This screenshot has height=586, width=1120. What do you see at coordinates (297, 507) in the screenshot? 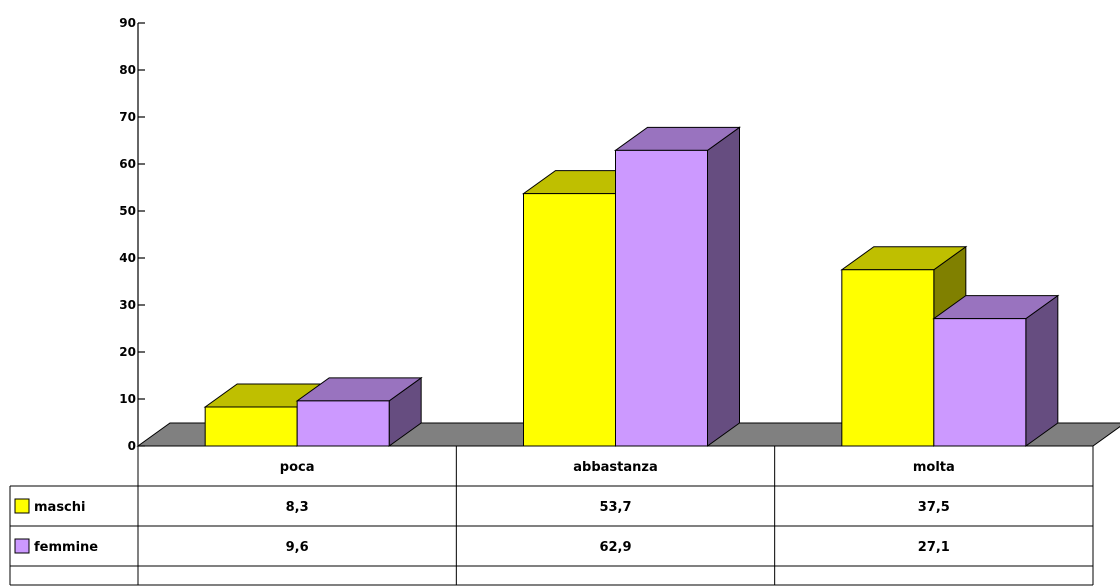
I see `value-label-maschi-poca: 8,3` at bounding box center [297, 507].